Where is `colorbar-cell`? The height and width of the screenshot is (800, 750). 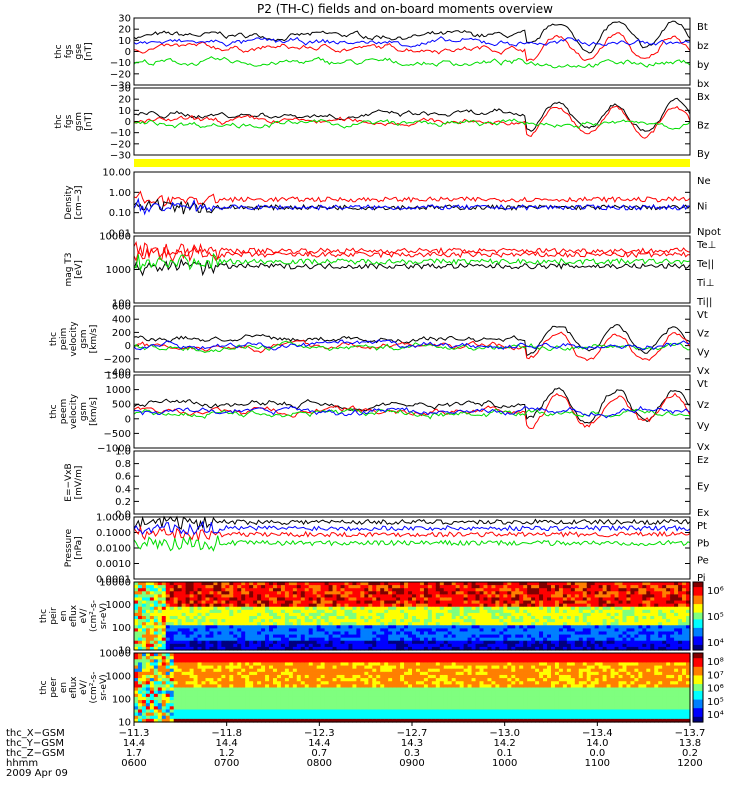 colorbar-cell is located at coordinates (698, 598).